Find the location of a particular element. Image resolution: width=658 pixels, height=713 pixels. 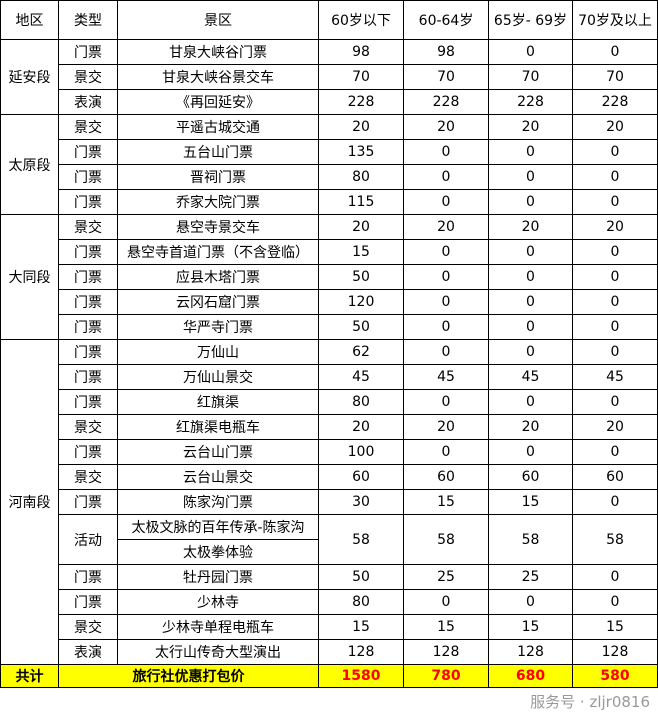

scenic-cell: 华严寺门票 is located at coordinates (218, 327).